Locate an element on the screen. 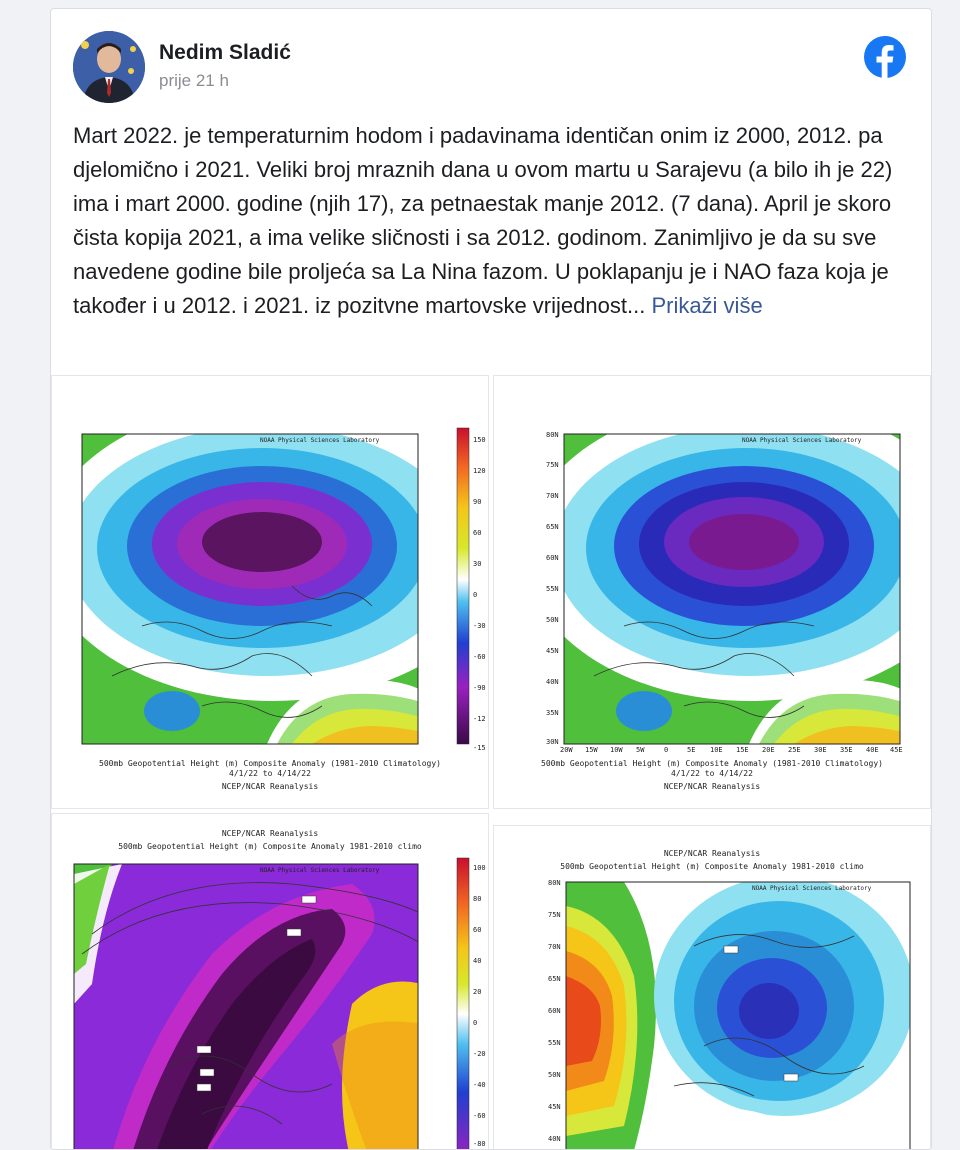 The width and height of the screenshot is (960, 1150). lon-label: 0 is located at coordinates (666, 750).